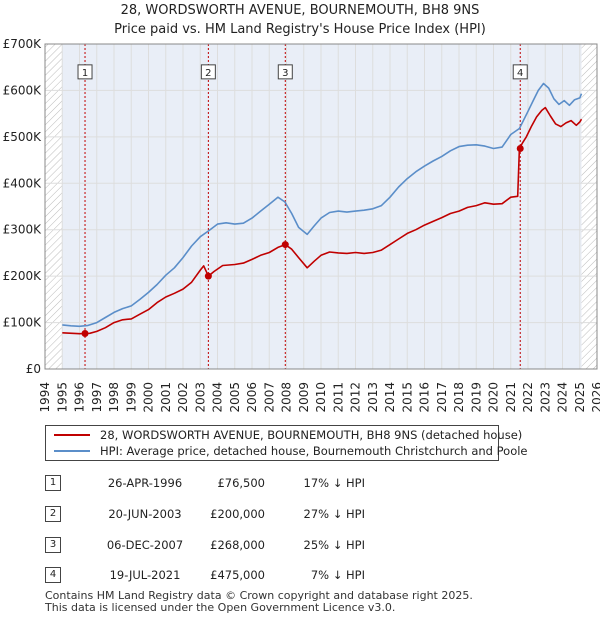 Image resolution: width=600 pixels, height=620 pixels. I want to click on x-tick-label: 2013, so click(373, 397).